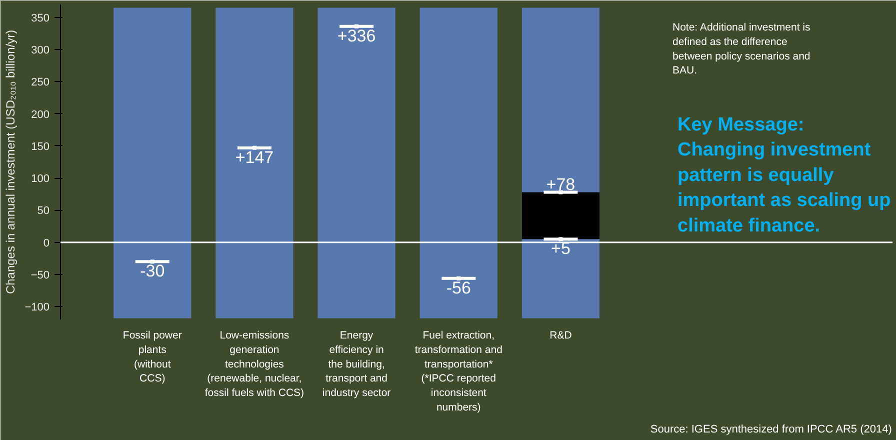 Image resolution: width=896 pixels, height=440 pixels. I want to click on text: Note: Additional investment is defined as the difference between policy scenarios and BAU., so click(741, 49).